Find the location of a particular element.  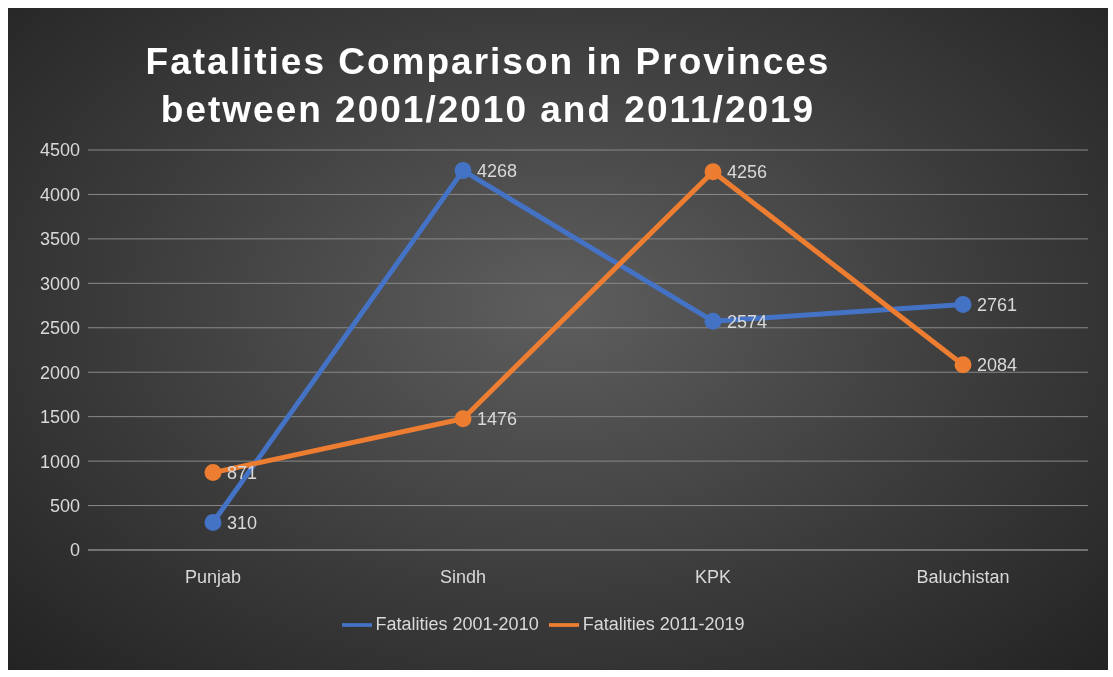

legend-label: Fatalities 2011-2019 is located at coordinates (663, 623).